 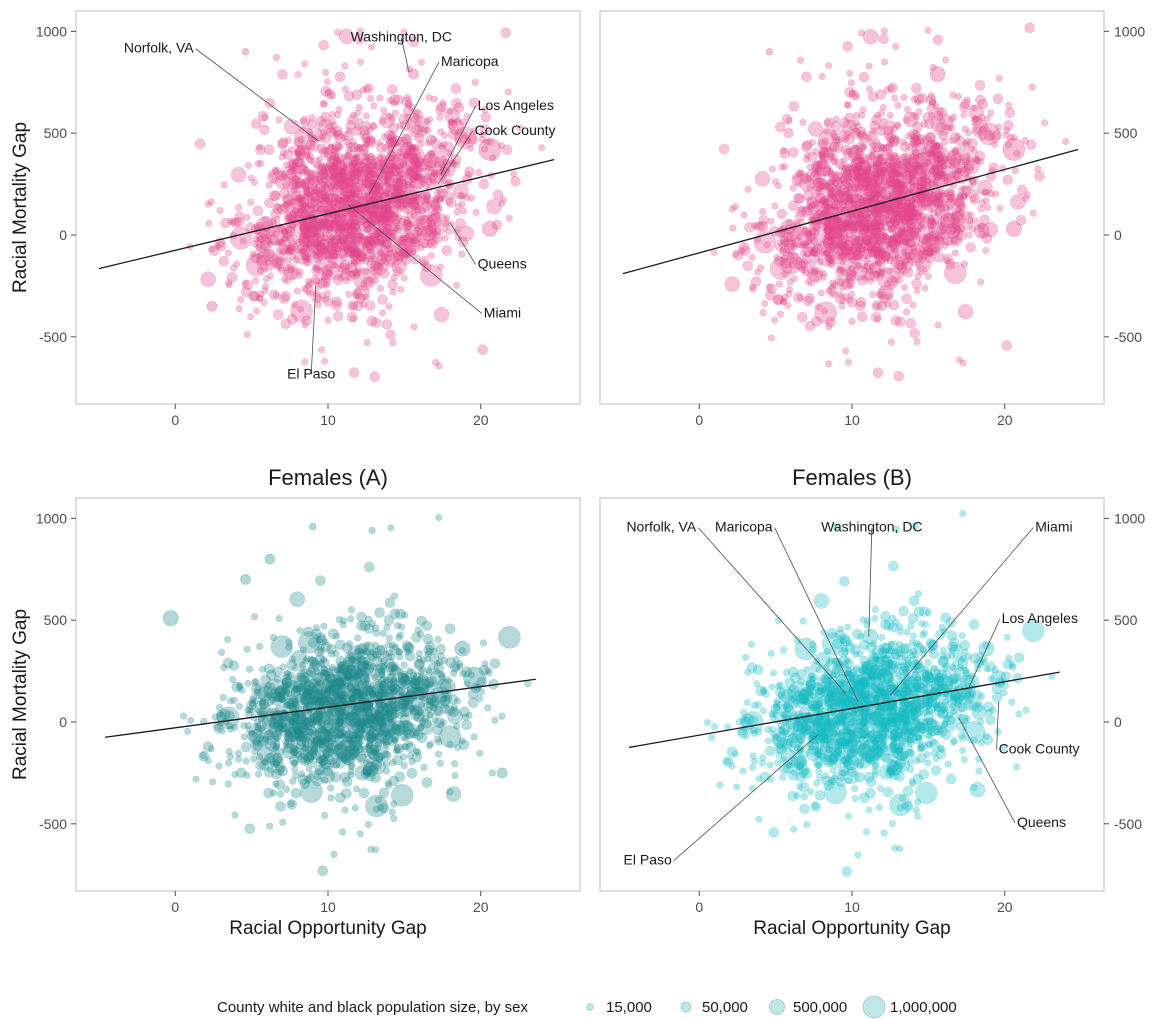 What do you see at coordinates (502, 312) in the screenshot?
I see `annotation-label: Miami` at bounding box center [502, 312].